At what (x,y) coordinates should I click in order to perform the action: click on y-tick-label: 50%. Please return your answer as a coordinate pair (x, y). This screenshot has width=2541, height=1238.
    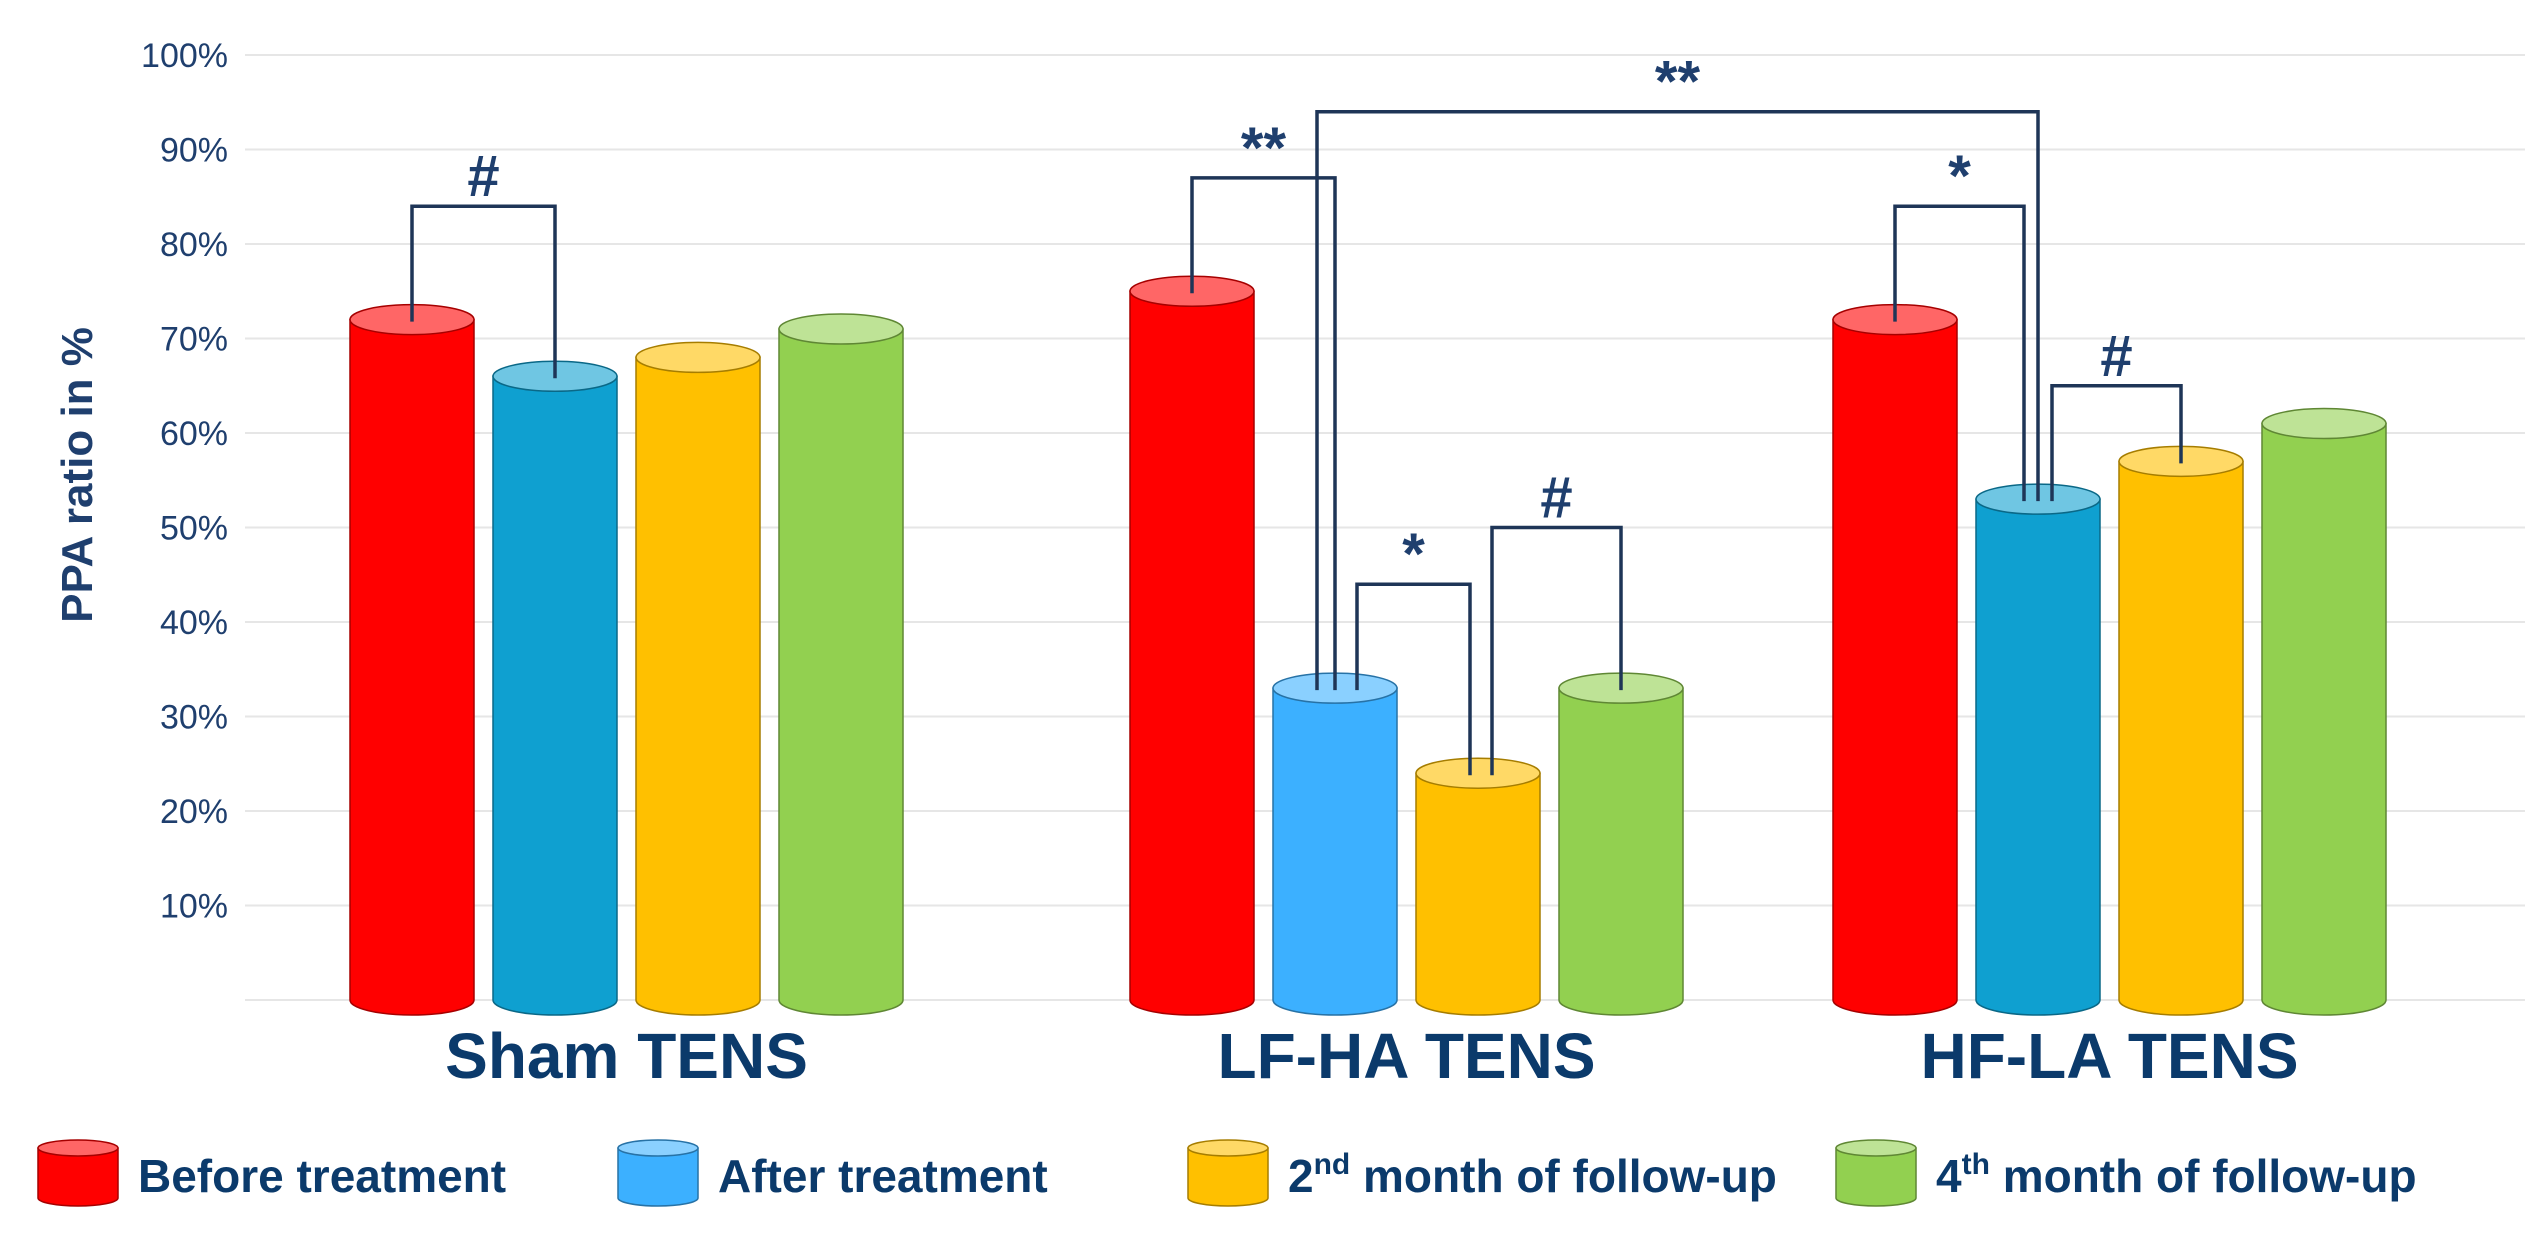
    Looking at the image, I should click on (194, 529).